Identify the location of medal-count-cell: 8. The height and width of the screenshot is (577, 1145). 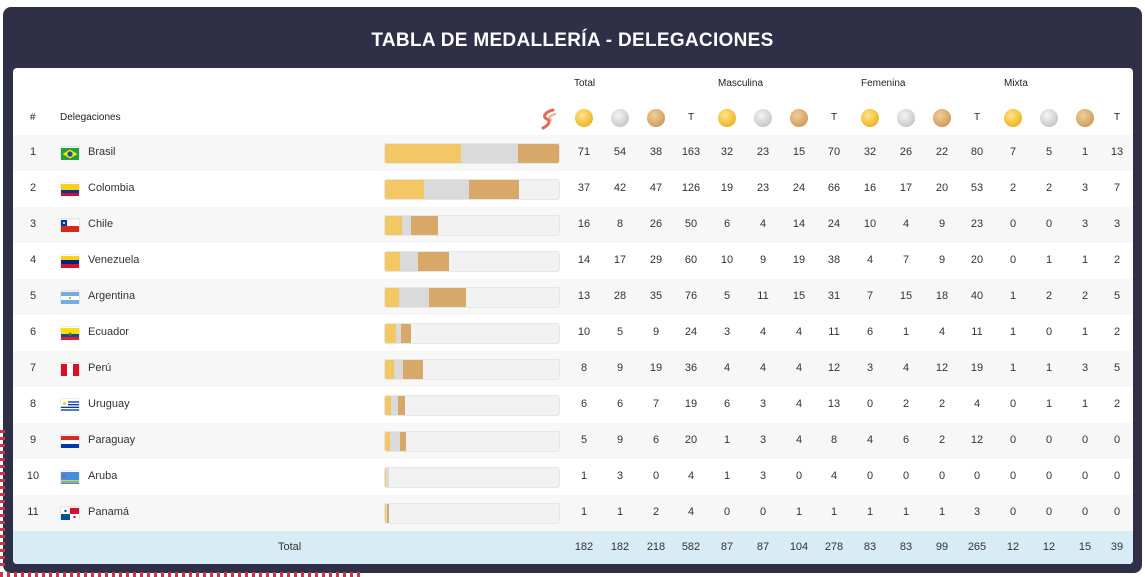
(584, 368).